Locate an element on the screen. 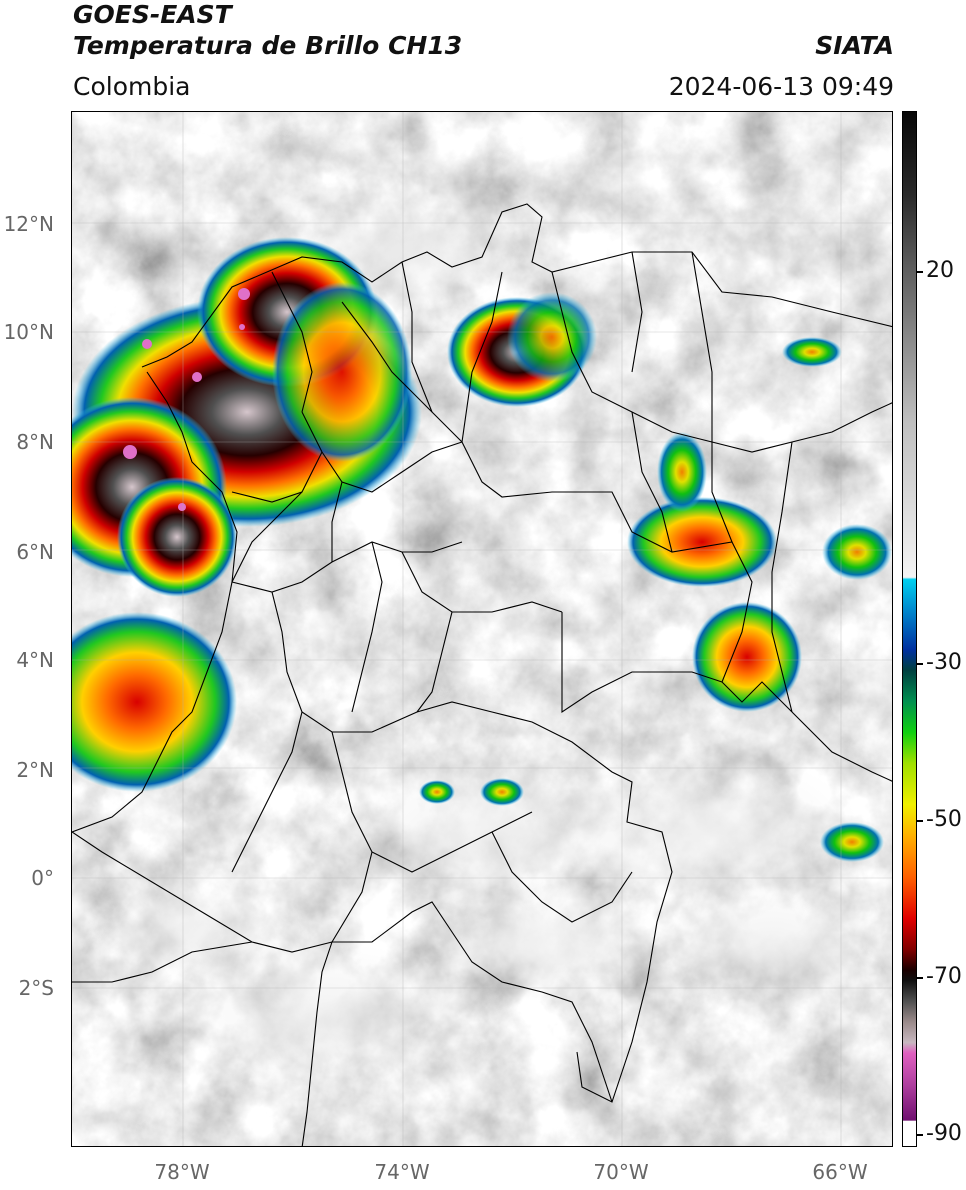 Image resolution: width=966 pixels, height=1190 pixels. lat-label-12N: 12°N is located at coordinates (28, 224).